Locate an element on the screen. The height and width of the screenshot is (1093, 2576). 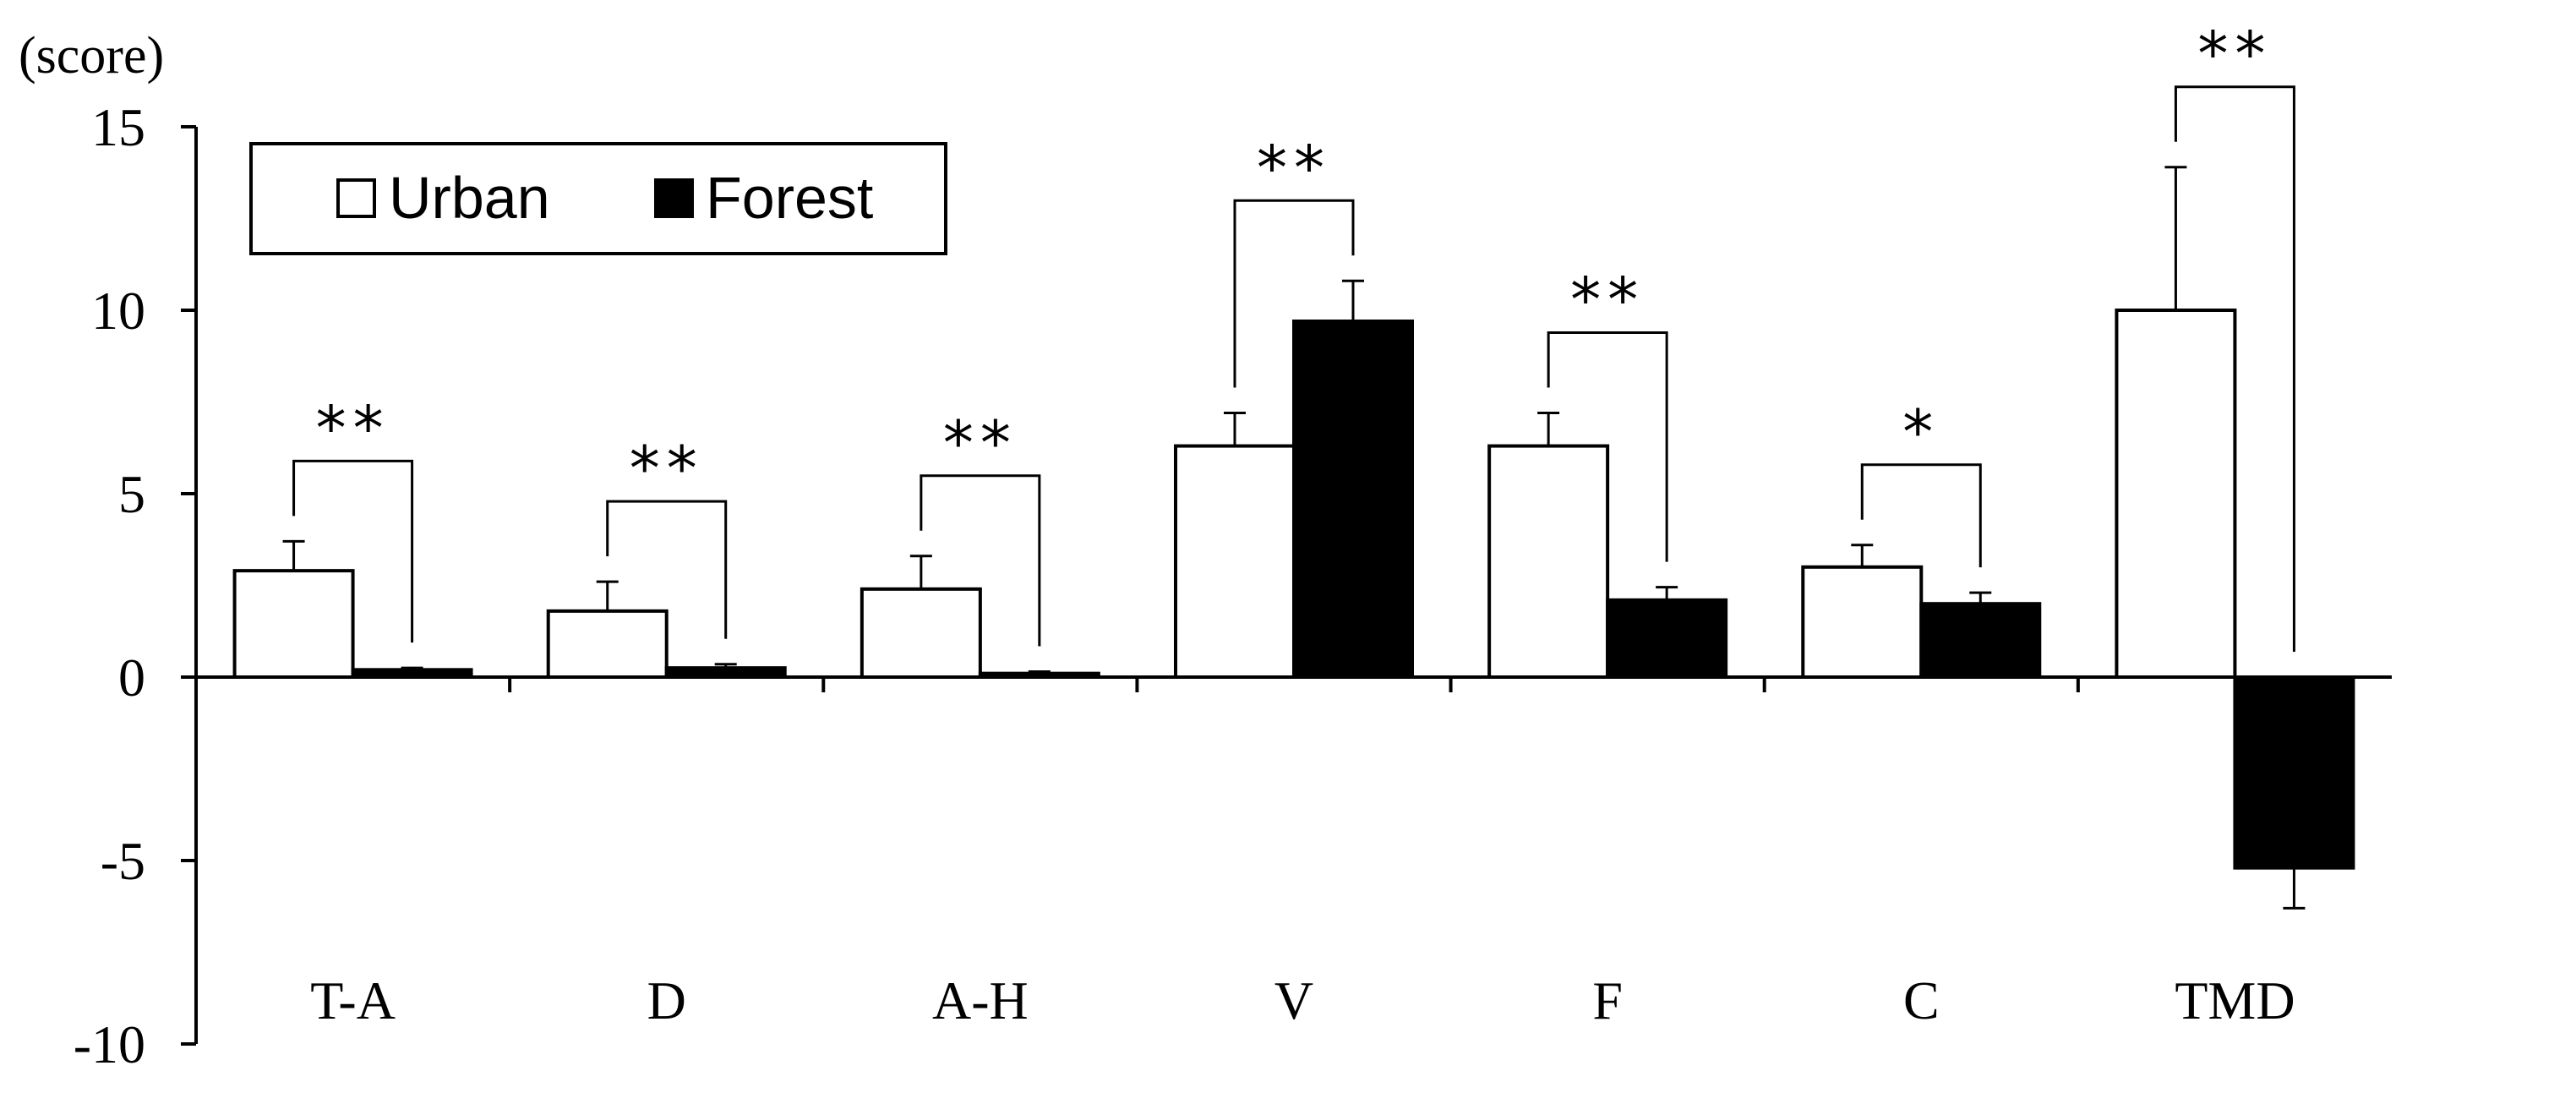
legend-swatch-urban is located at coordinates (356, 198).